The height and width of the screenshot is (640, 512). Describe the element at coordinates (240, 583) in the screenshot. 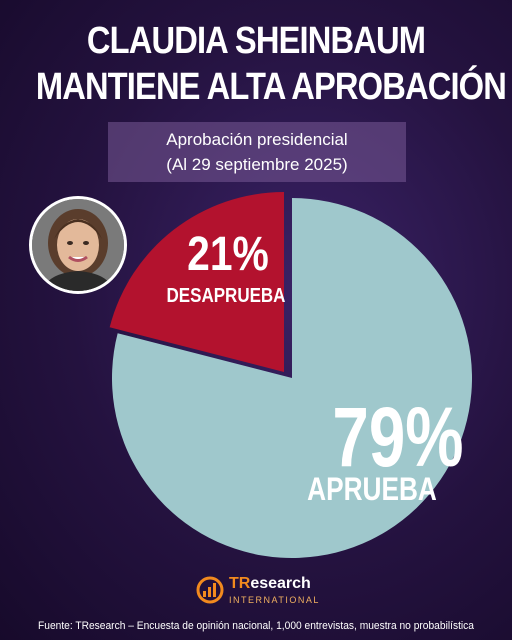

I see `logo-name-prefix: TR` at that location.